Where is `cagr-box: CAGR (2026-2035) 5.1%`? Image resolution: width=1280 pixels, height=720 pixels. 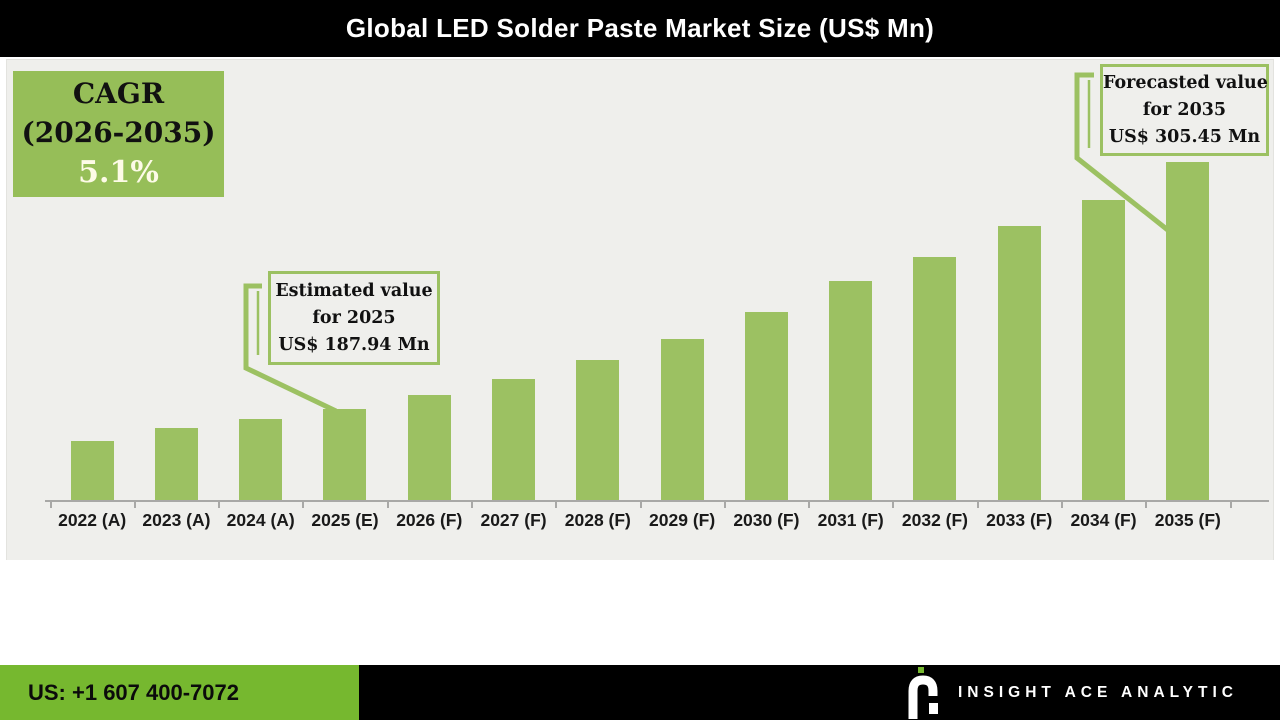 cagr-box: CAGR (2026-2035) 5.1% is located at coordinates (118, 134).